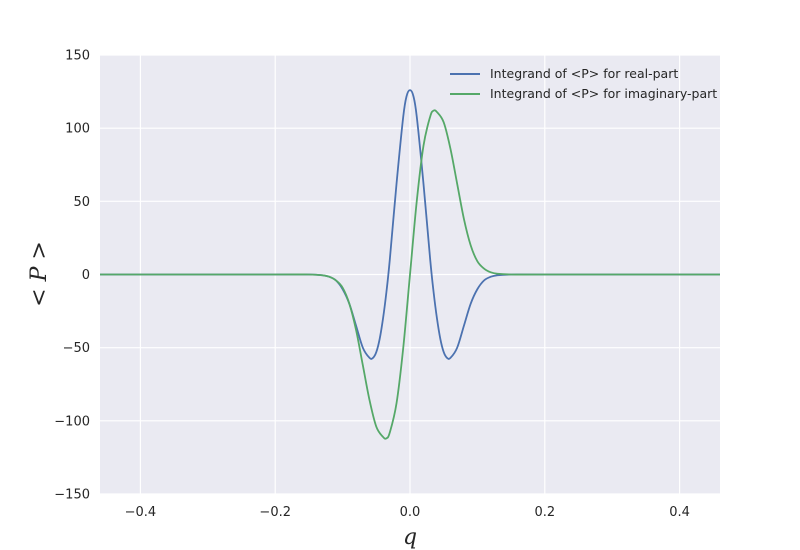 The height and width of the screenshot is (550, 800). I want to click on x-tick-label: −0.2, so click(275, 512).